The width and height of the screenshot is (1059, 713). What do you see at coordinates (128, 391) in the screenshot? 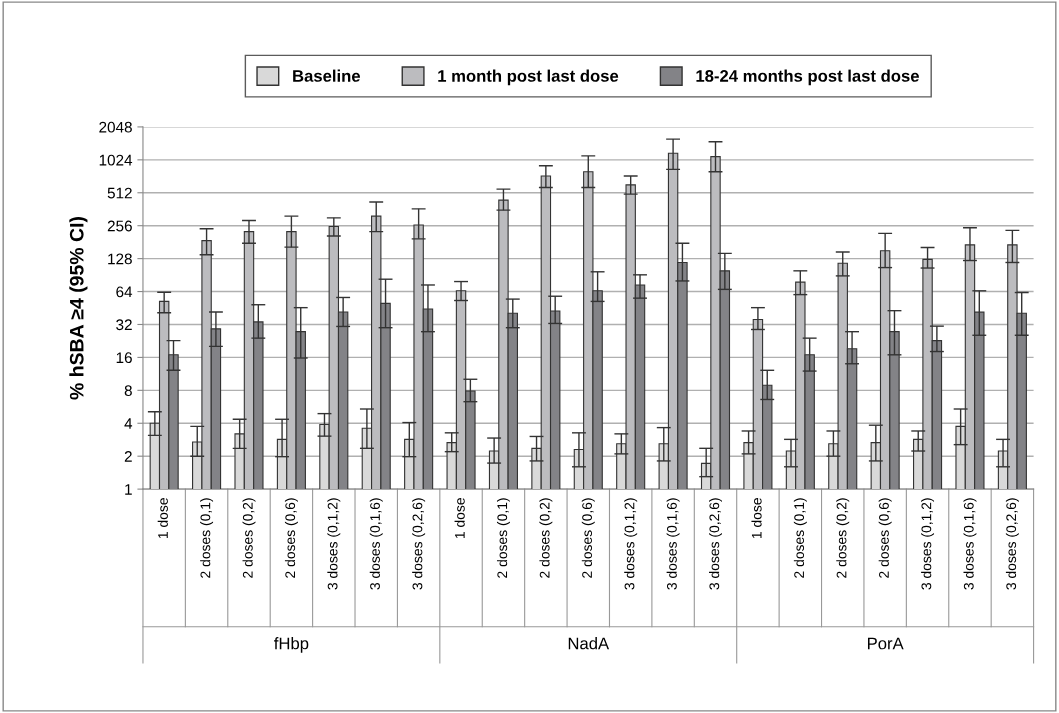
I see `y-tick-label: 8` at bounding box center [128, 391].